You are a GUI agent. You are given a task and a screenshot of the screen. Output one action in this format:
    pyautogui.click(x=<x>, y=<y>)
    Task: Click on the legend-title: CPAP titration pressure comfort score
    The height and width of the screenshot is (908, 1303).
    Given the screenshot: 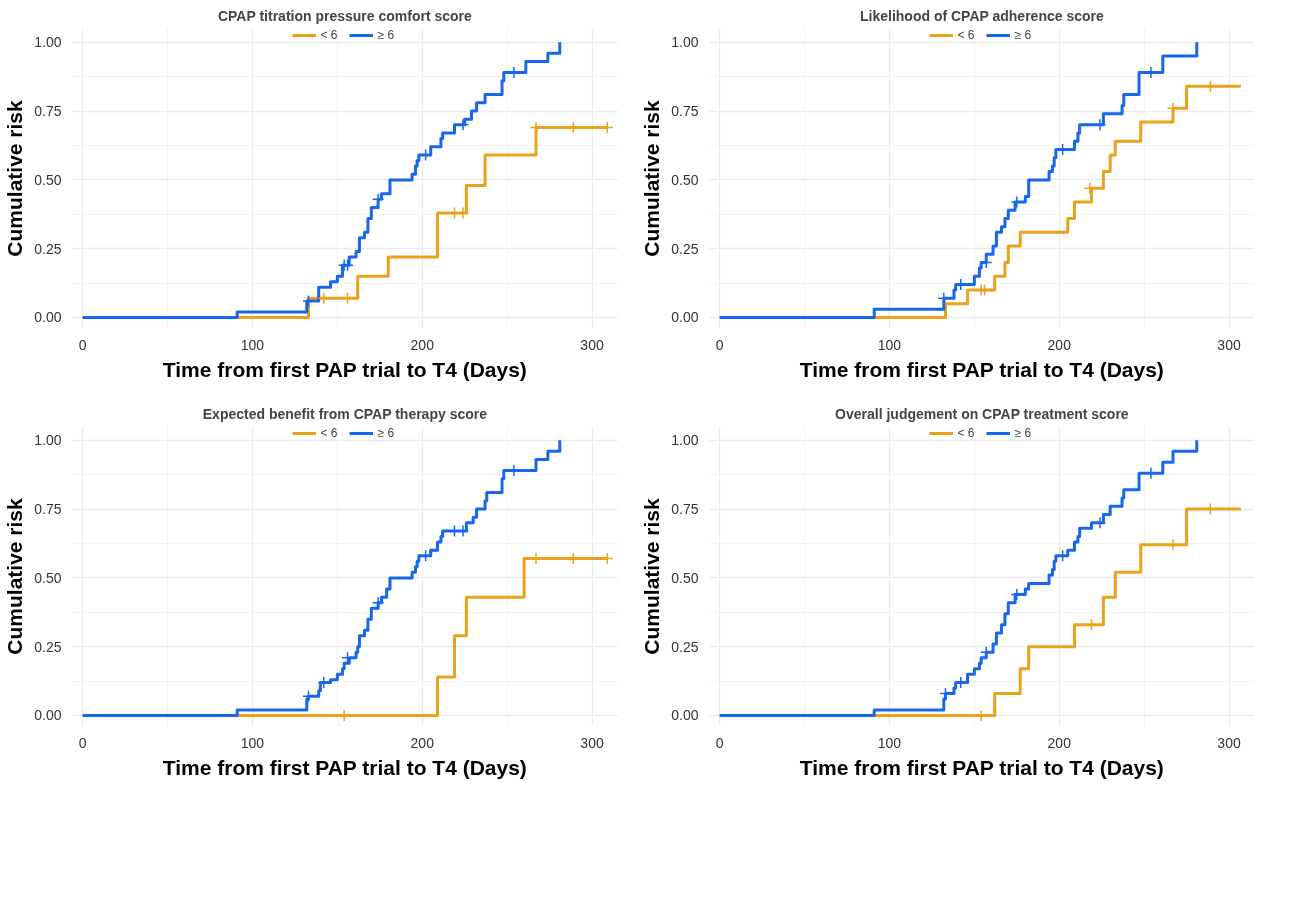 What is the action you would take?
    pyautogui.click(x=345, y=15)
    